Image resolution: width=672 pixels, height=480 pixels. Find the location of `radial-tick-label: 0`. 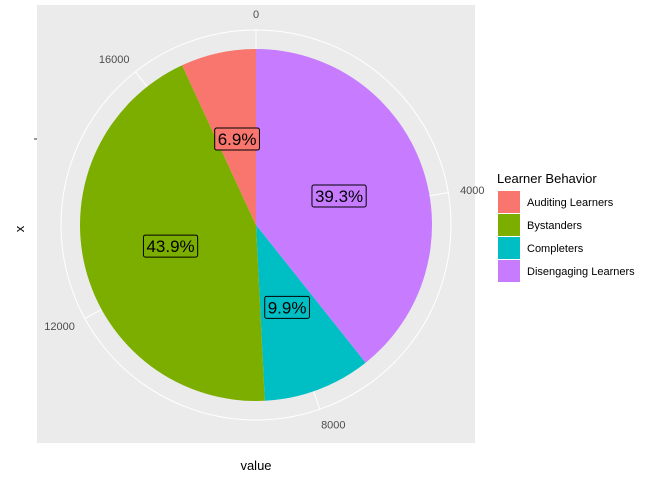

radial-tick-label: 0 is located at coordinates (256, 15).